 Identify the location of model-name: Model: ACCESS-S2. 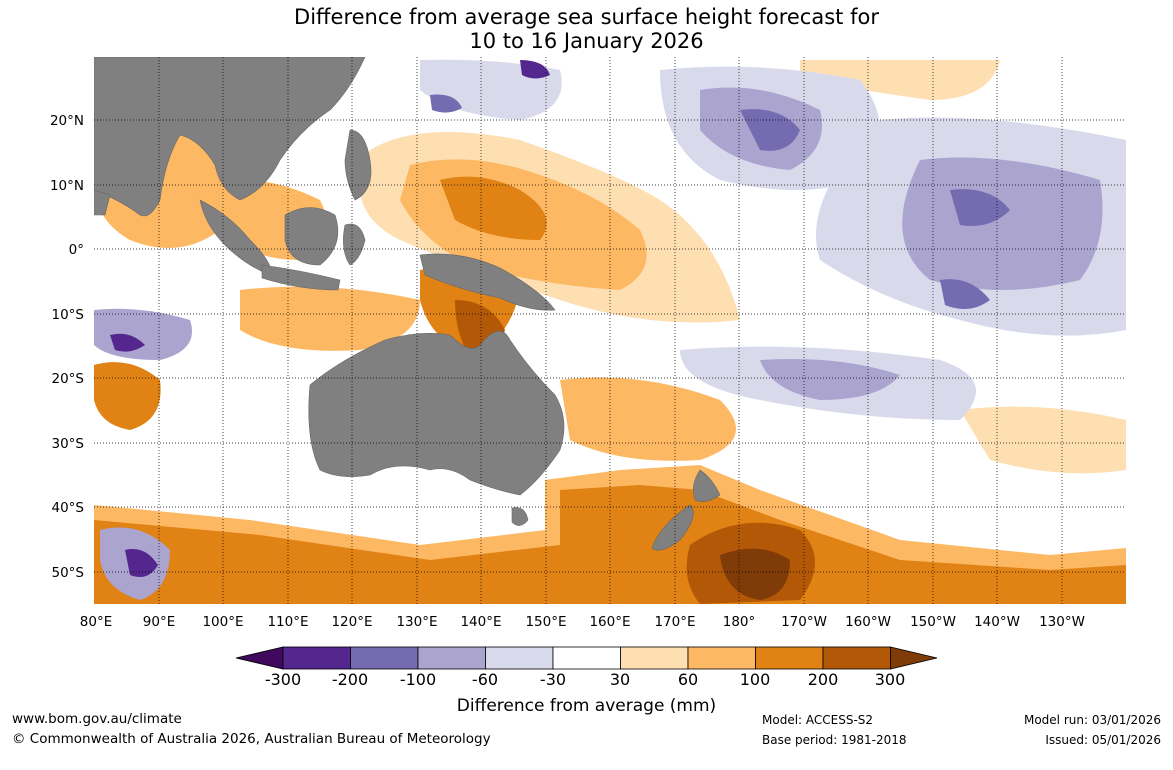
(818, 720).